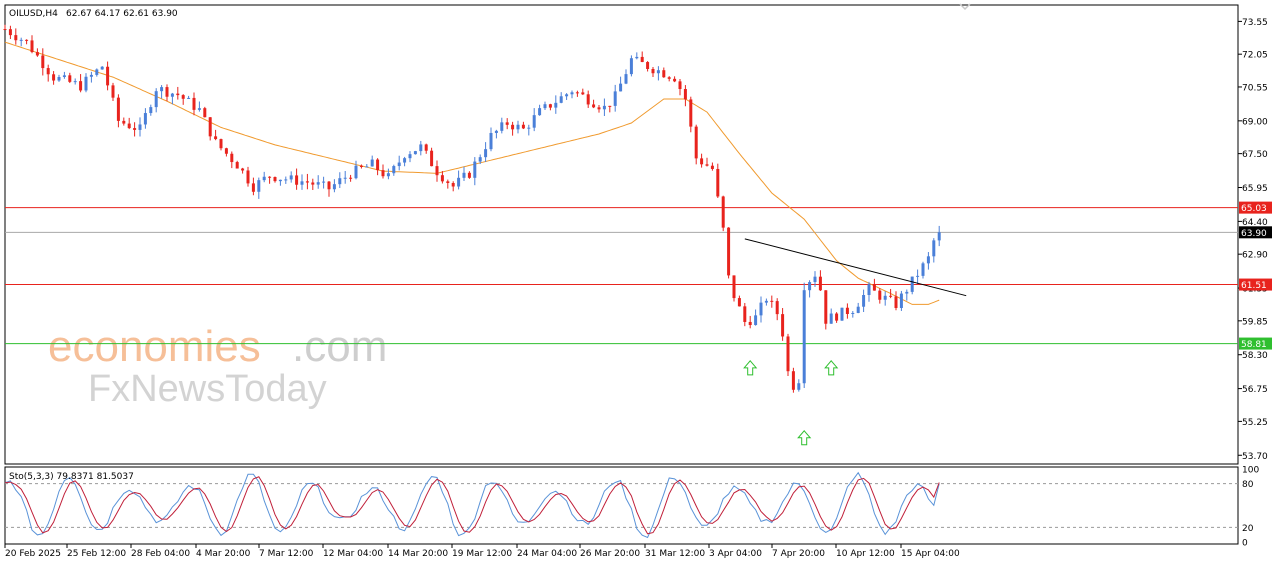 This screenshot has width=1280, height=571. I want to click on time-tick-label-6: 14 Mar 20:00, so click(418, 554).